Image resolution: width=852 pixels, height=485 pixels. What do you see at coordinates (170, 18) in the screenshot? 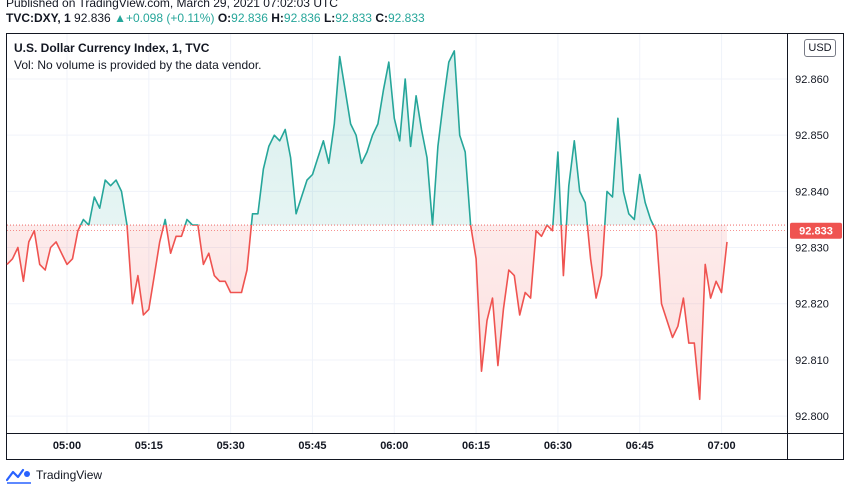
I see `price-change: +0.098 (+0.11%)` at bounding box center [170, 18].